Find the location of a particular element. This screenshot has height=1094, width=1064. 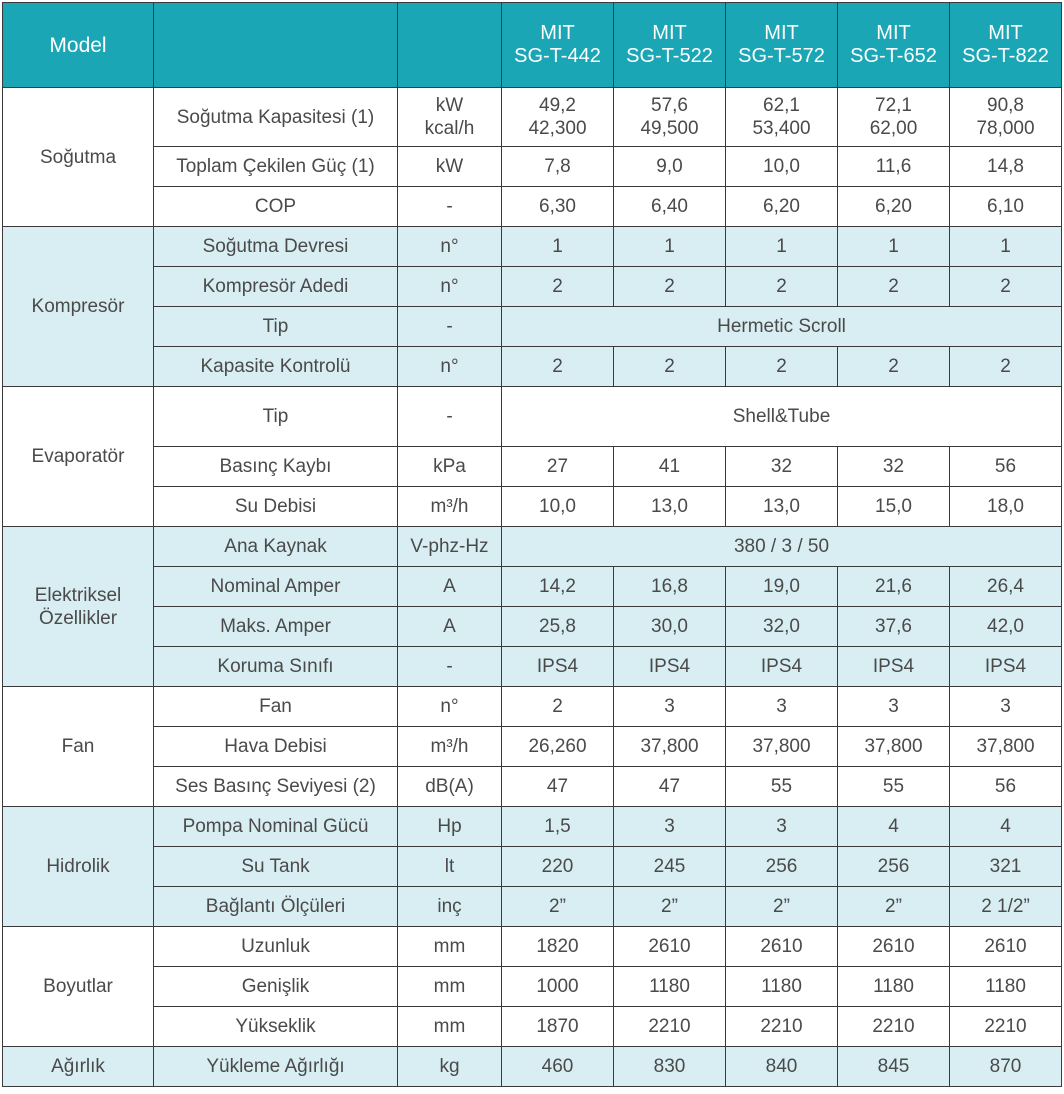

cell-text: Fan is located at coordinates (78, 746).